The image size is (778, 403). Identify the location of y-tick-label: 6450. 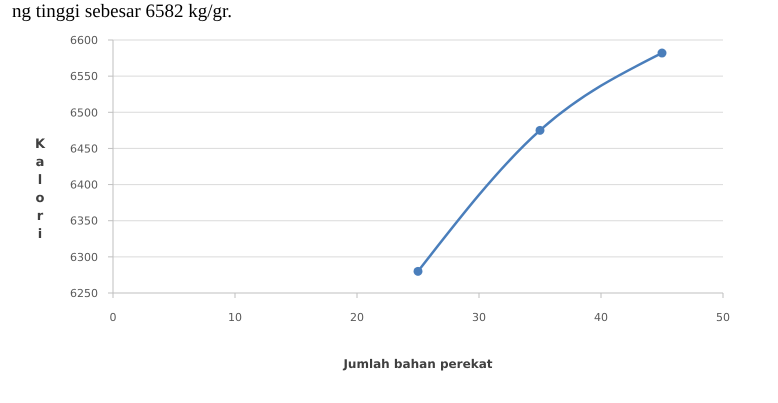
(84, 149).